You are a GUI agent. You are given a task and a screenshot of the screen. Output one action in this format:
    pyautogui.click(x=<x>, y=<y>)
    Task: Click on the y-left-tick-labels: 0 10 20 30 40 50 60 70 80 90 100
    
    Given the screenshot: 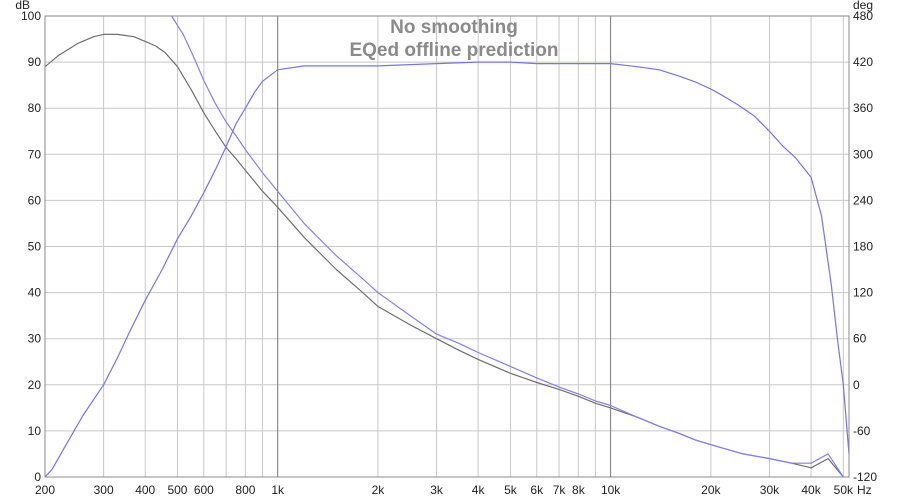 What is the action you would take?
    pyautogui.click(x=31, y=246)
    